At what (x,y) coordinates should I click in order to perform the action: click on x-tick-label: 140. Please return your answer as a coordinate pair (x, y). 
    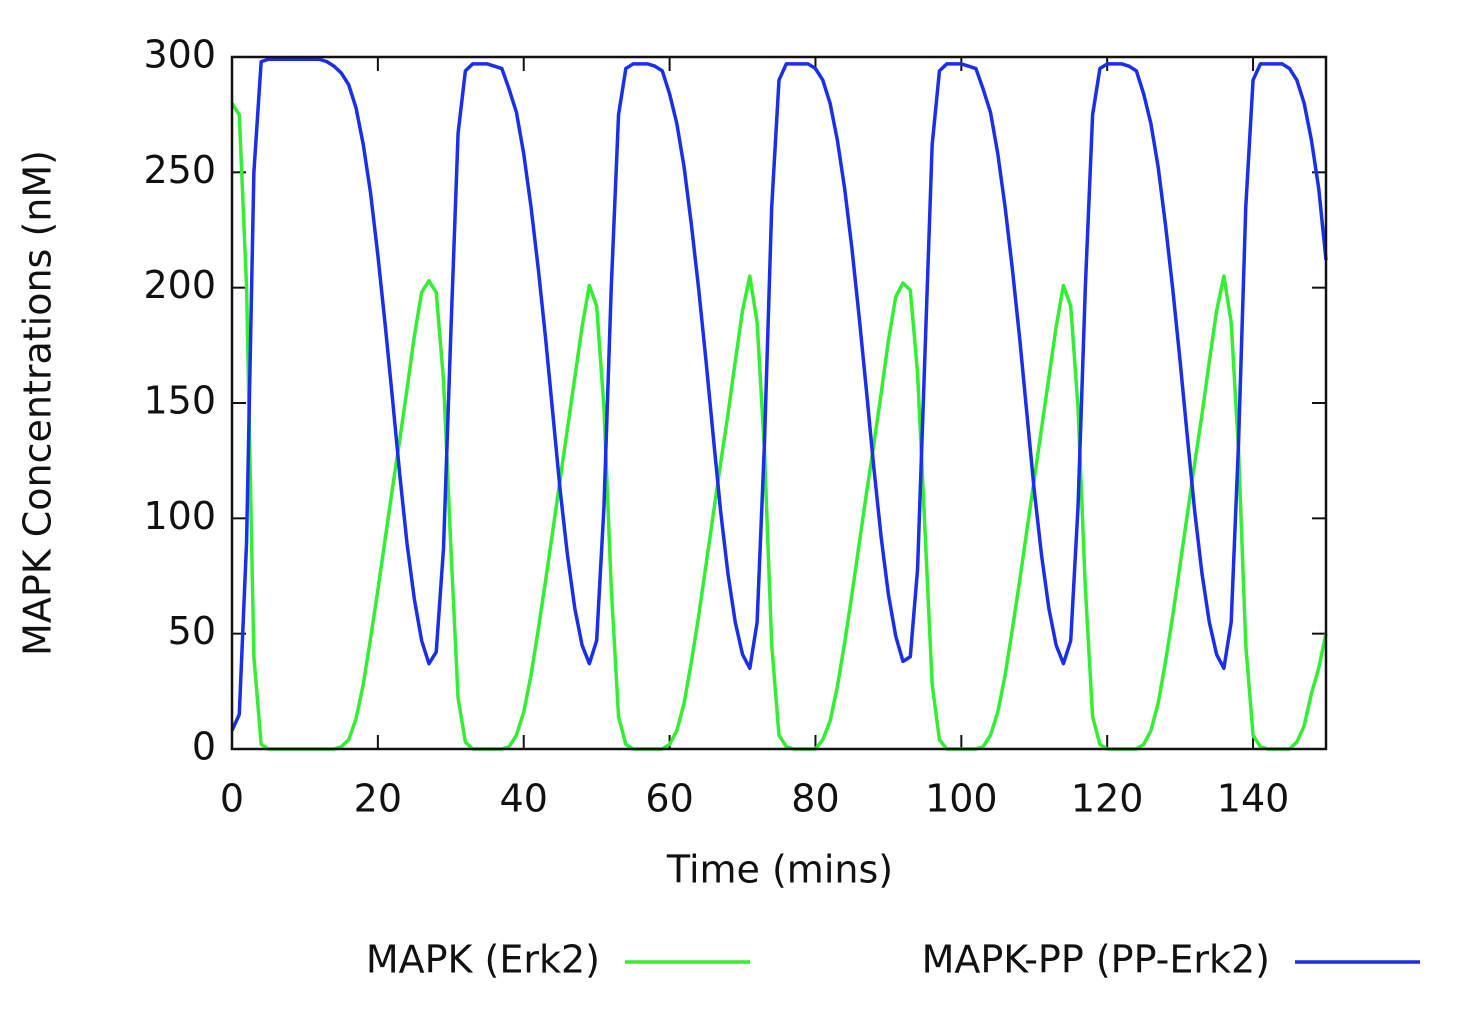
    Looking at the image, I should click on (1253, 799).